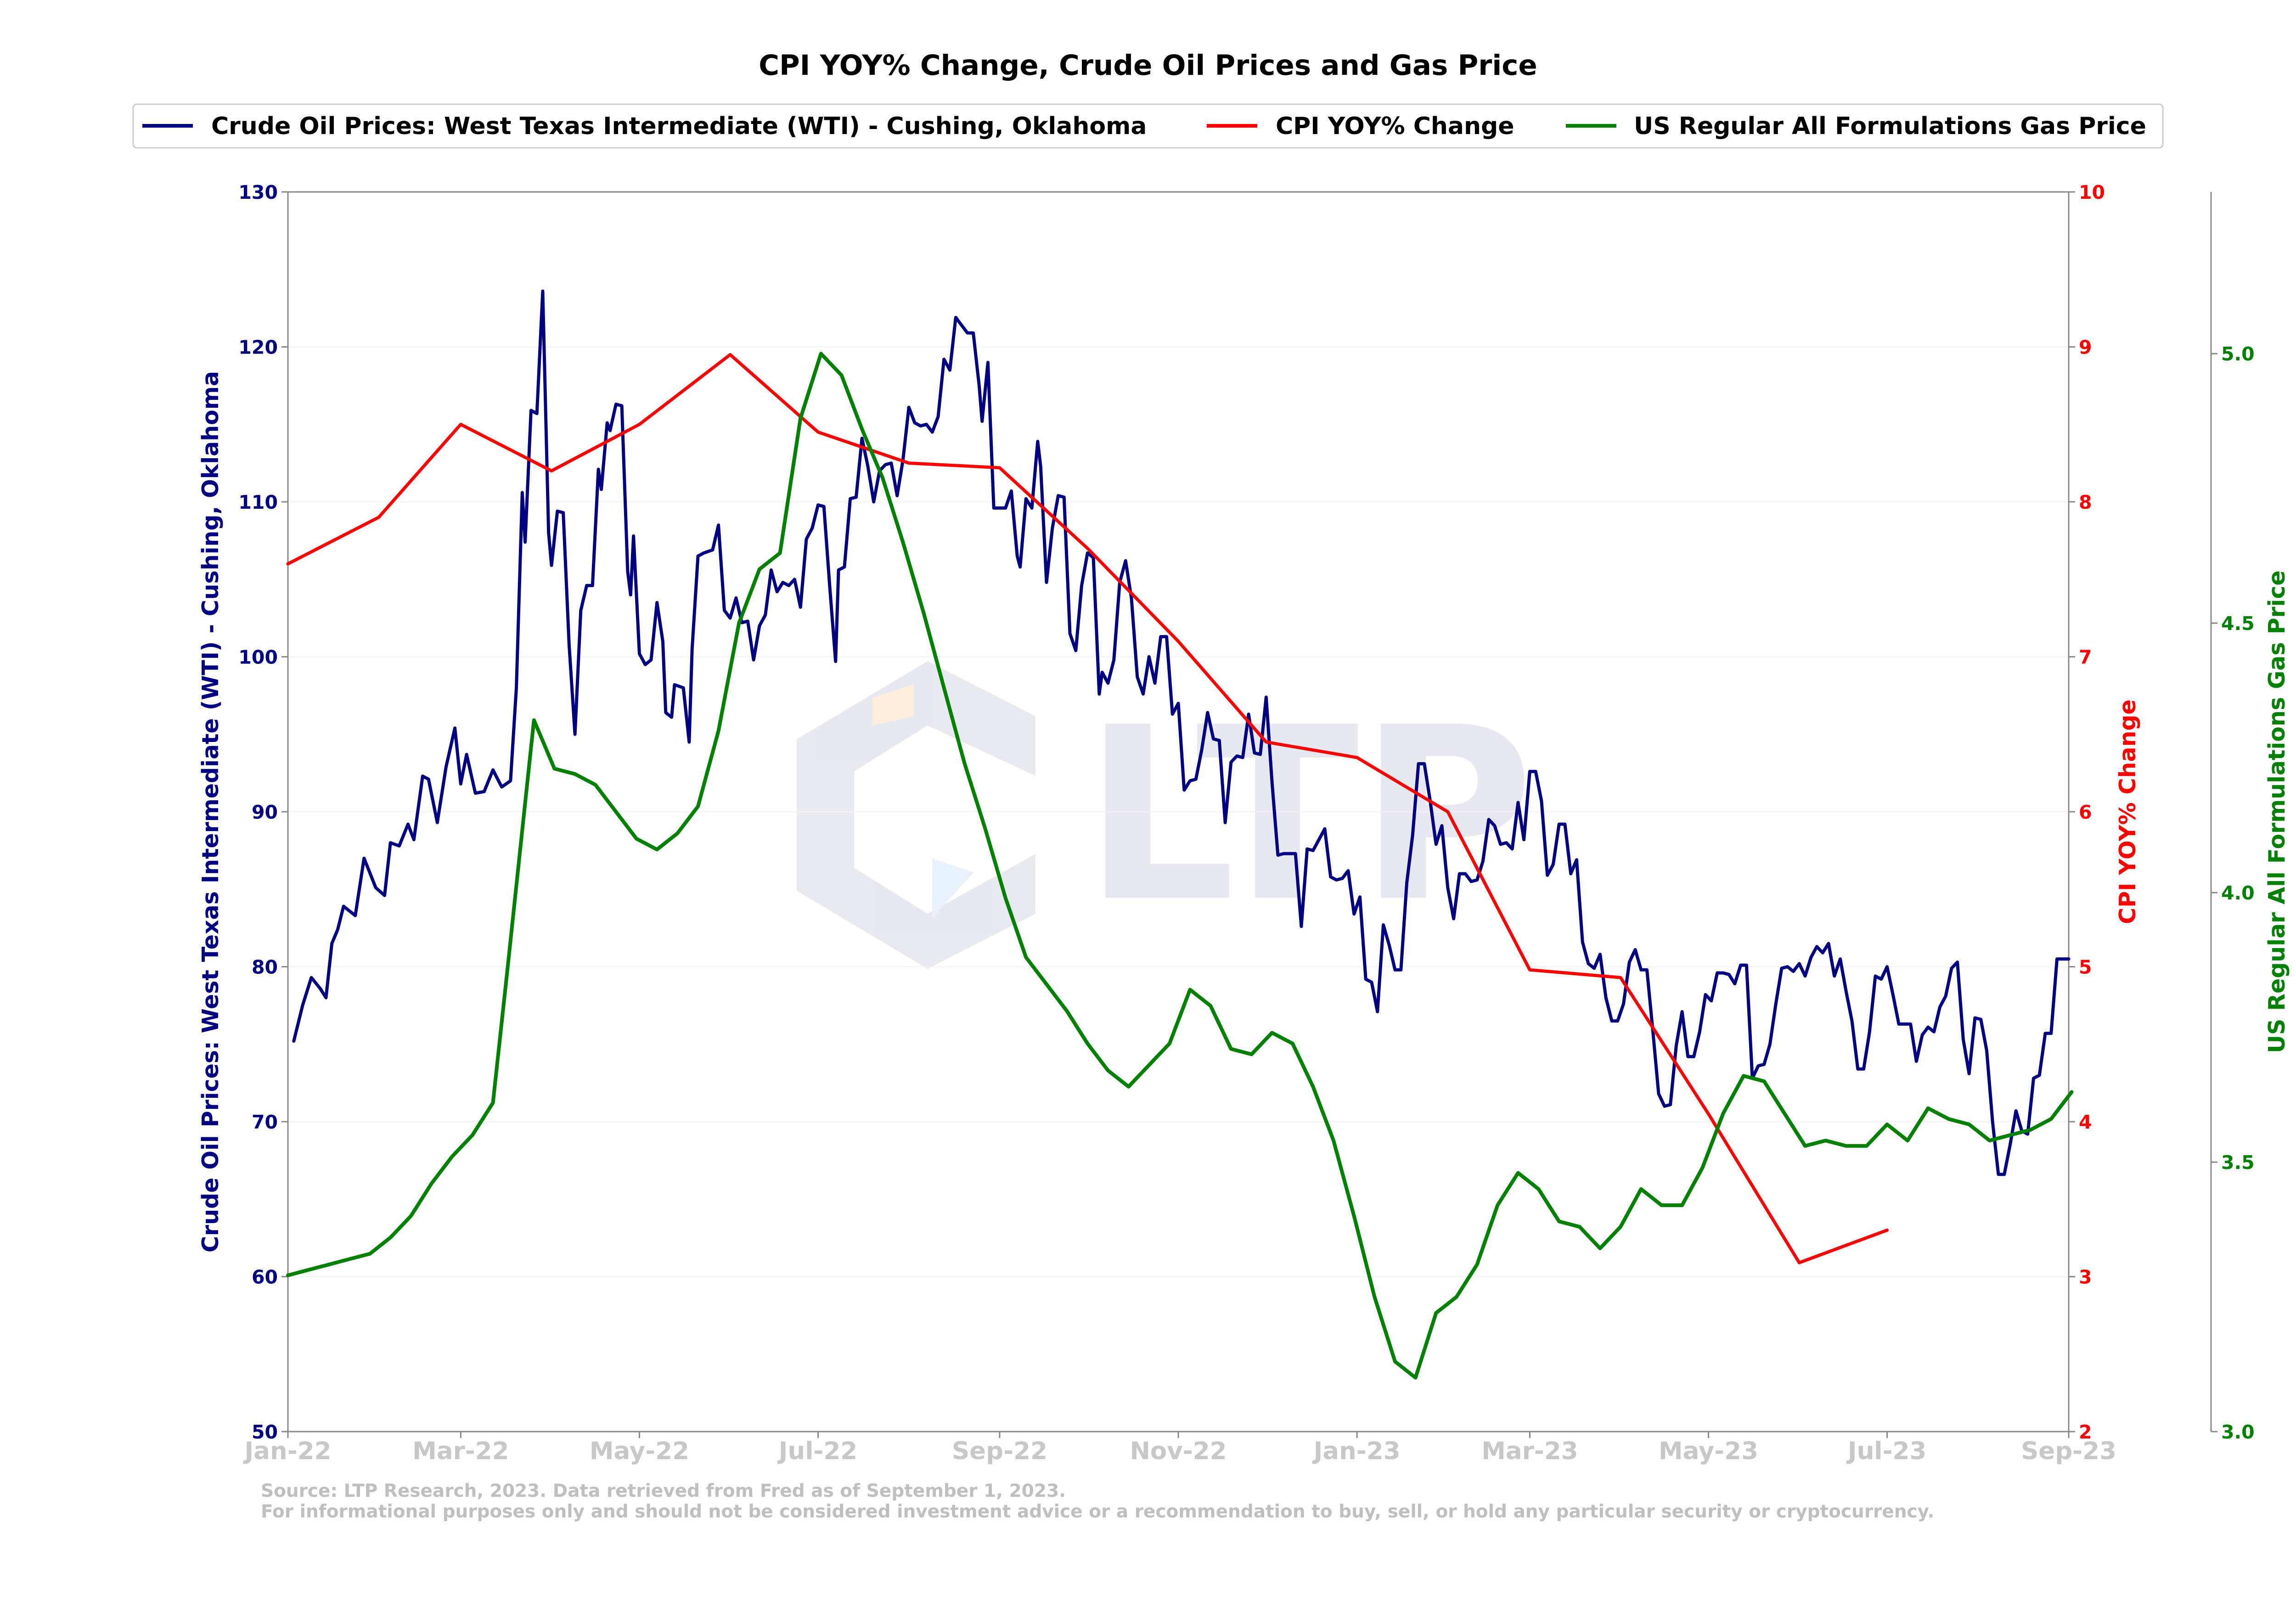 Image resolution: width=2296 pixels, height=1607 pixels. I want to click on ltp-watermark-logo: LTP, so click(1165, 815).